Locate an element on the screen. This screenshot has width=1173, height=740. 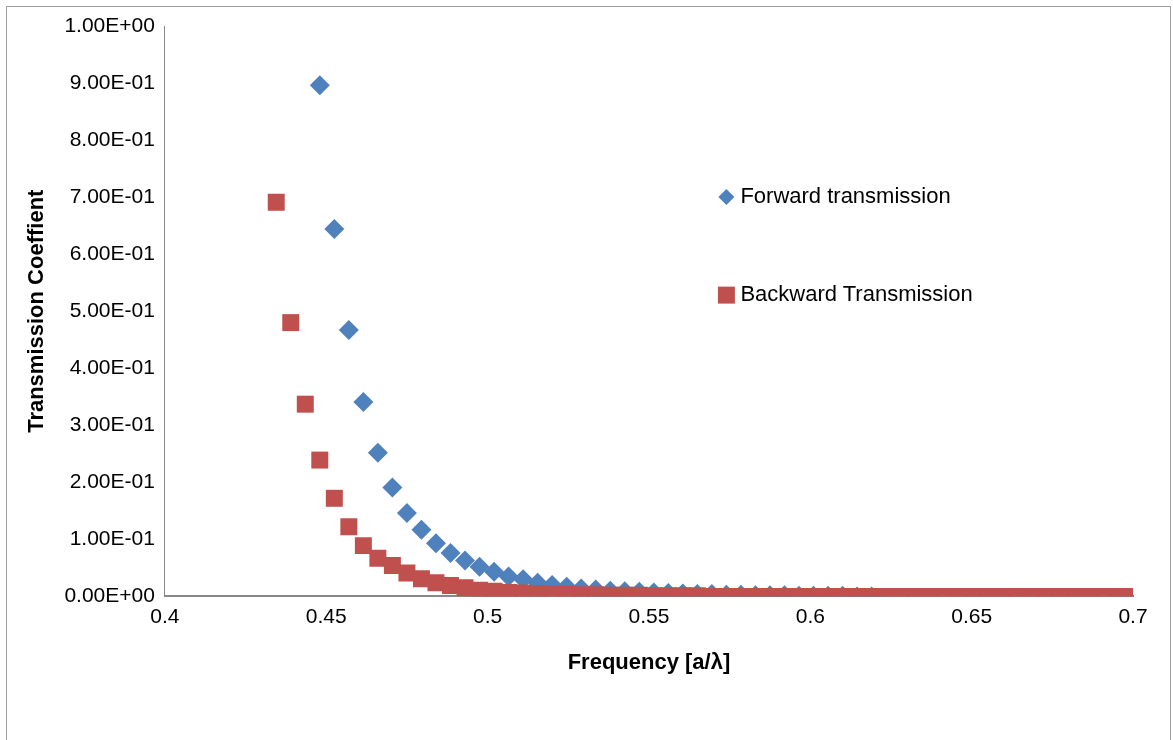
x-tick-label: 0.7 is located at coordinates (1133, 615).